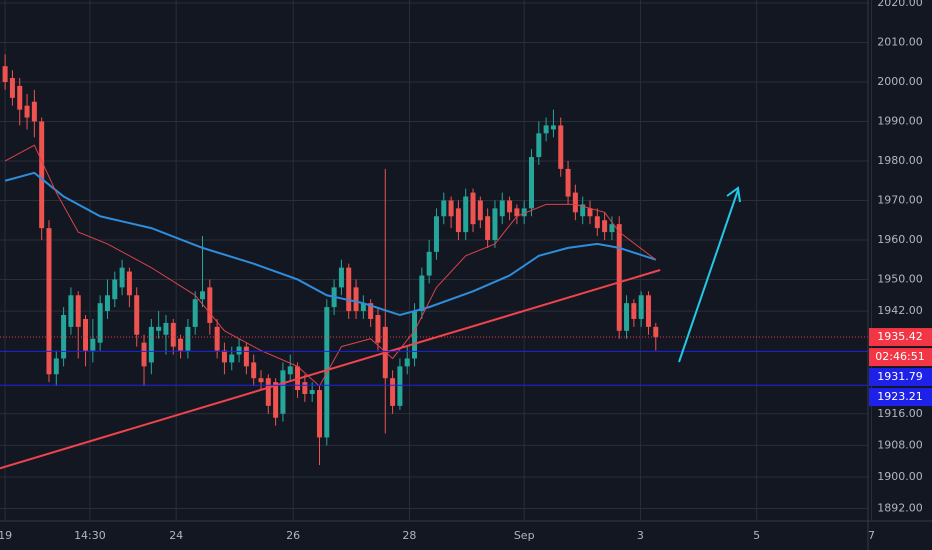 Image resolution: width=932 pixels, height=550 pixels. I want to click on x-tick-label: 5, so click(756, 535).